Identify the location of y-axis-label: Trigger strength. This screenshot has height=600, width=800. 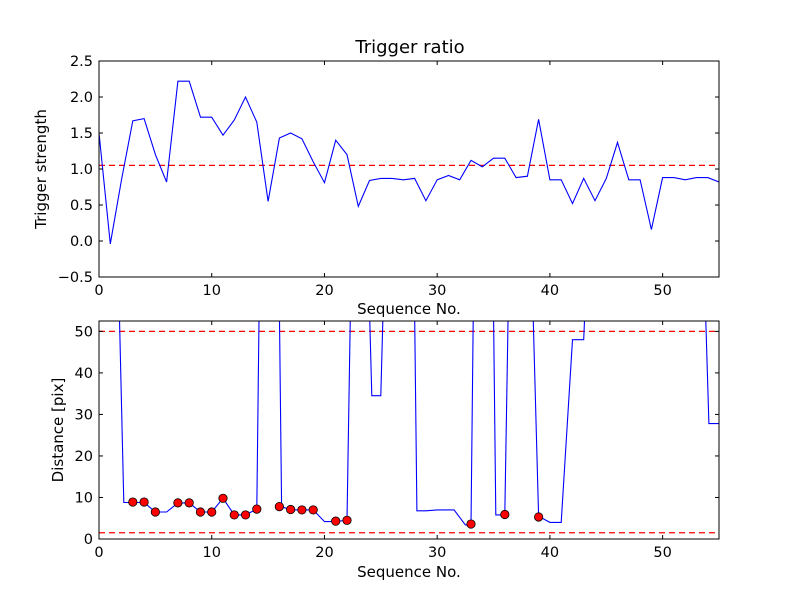
(41, 169).